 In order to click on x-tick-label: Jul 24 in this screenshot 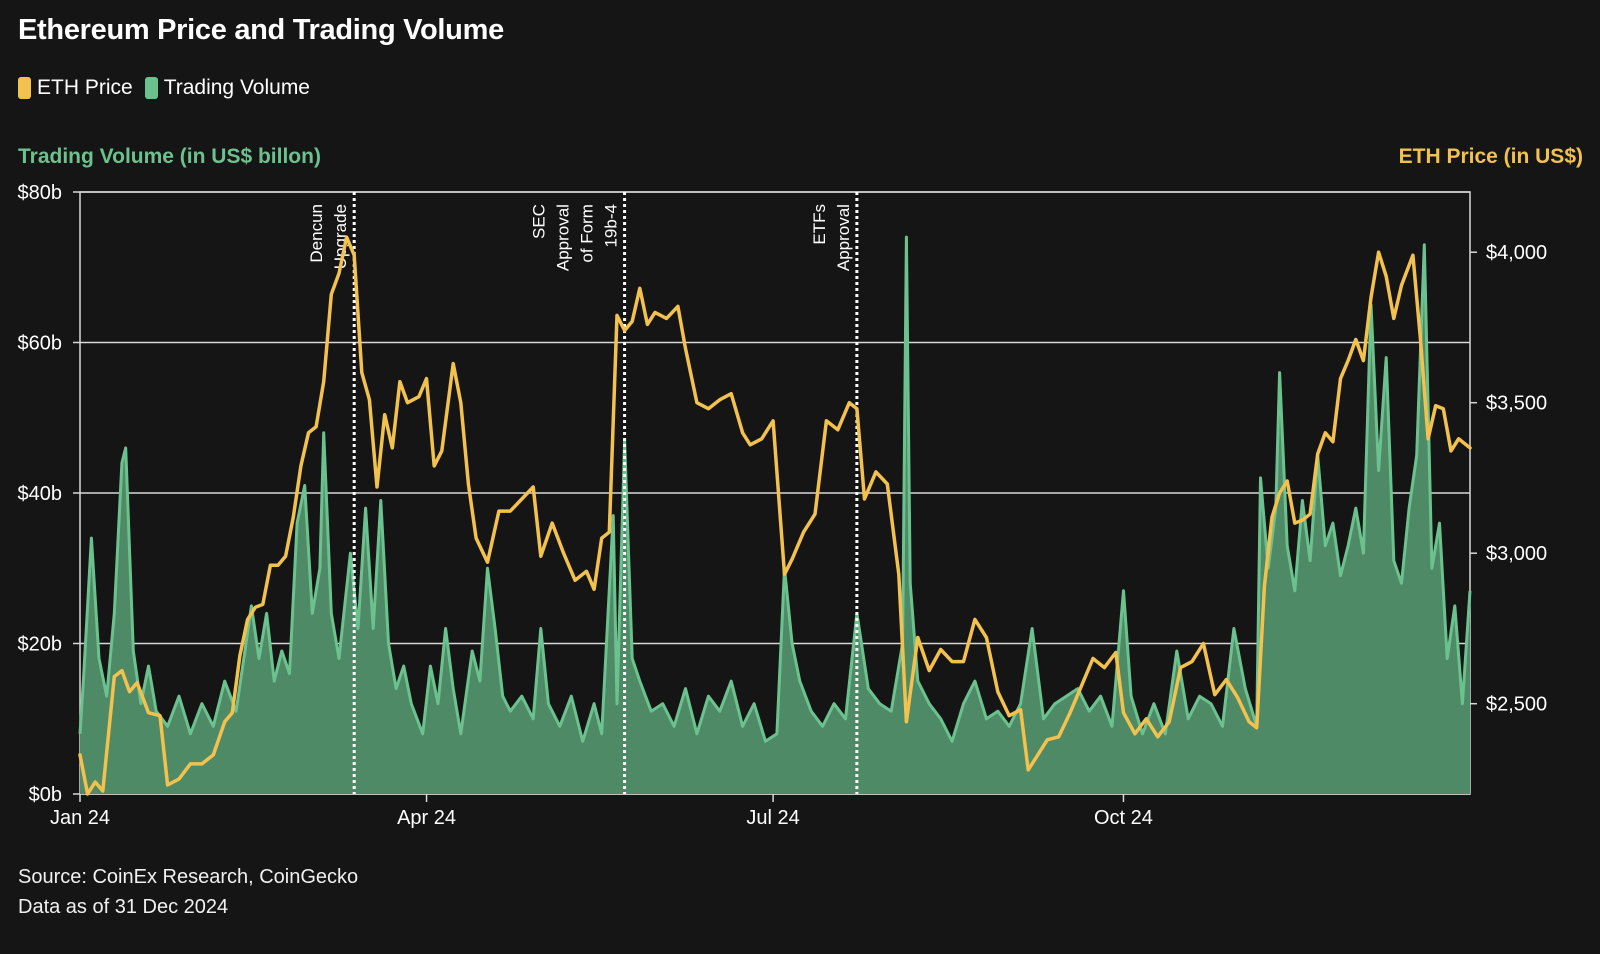, I will do `click(772, 818)`.